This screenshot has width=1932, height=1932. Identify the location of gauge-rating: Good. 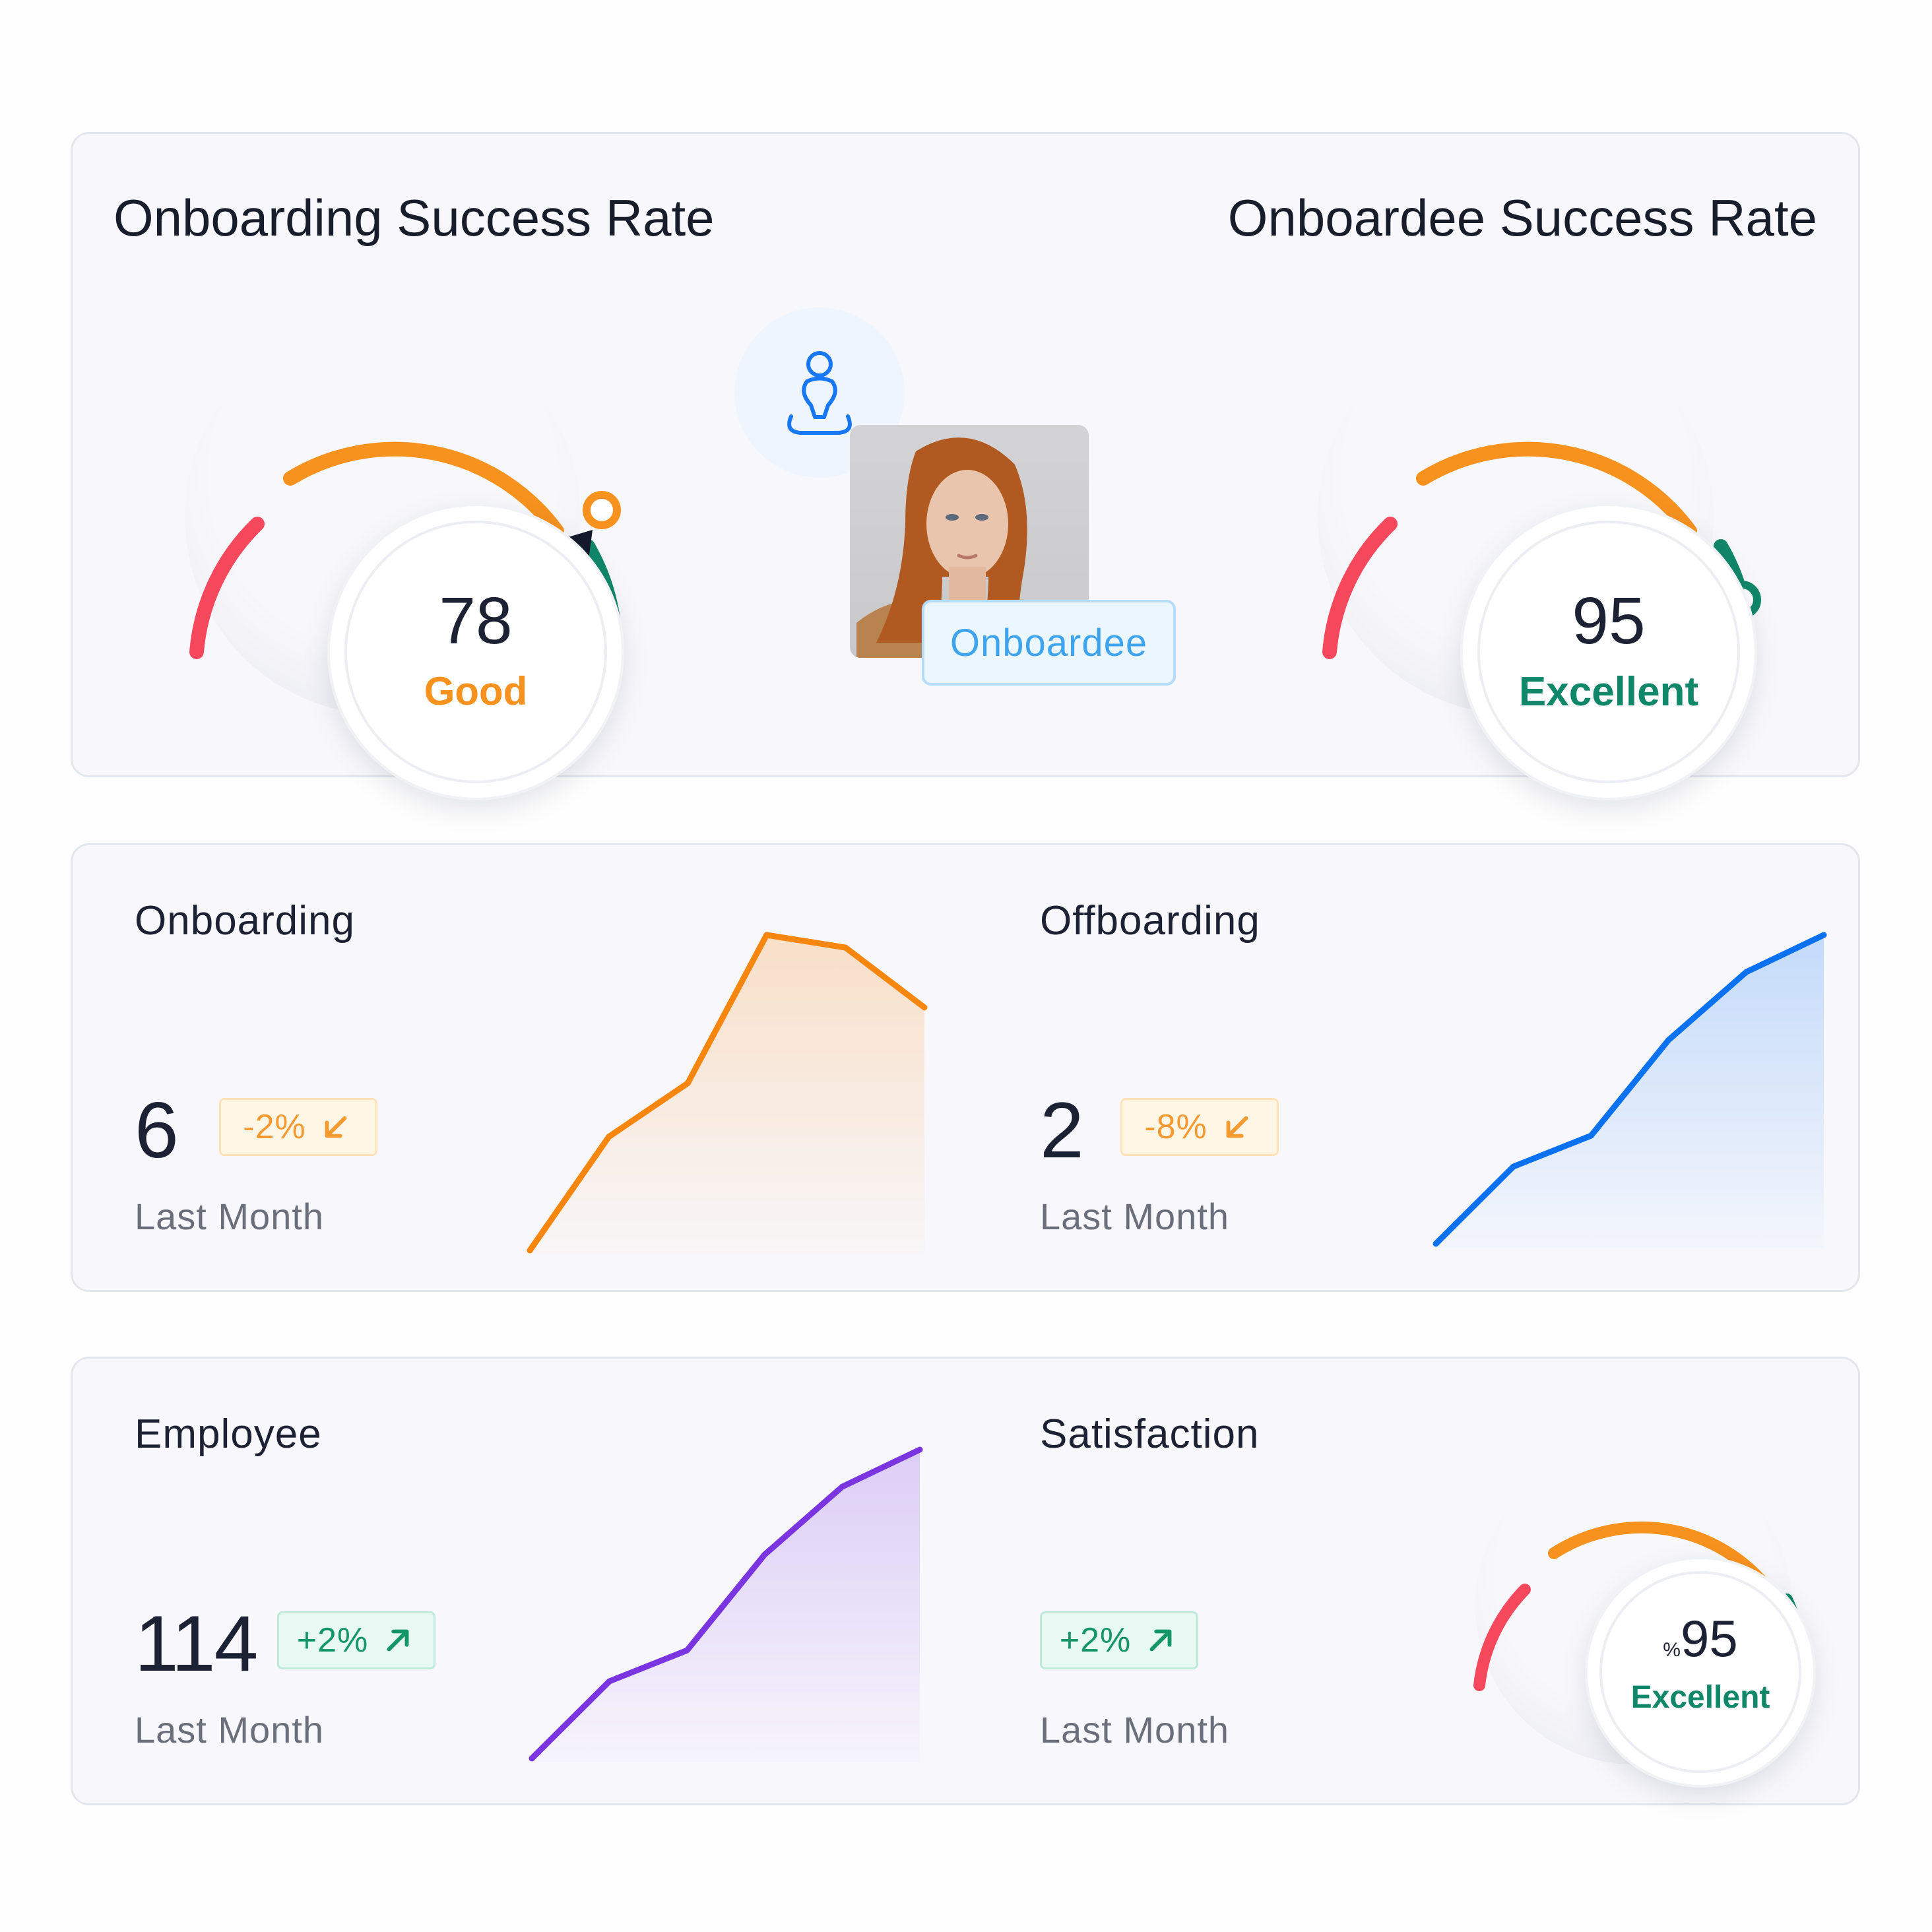
(476, 691).